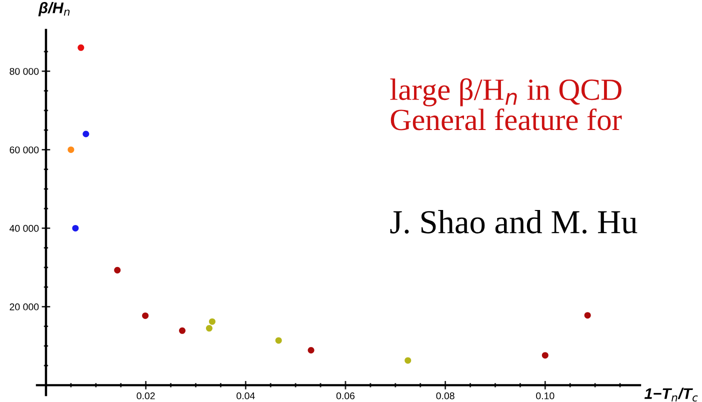  I want to click on x-tick-label: 0.06, so click(345, 396).